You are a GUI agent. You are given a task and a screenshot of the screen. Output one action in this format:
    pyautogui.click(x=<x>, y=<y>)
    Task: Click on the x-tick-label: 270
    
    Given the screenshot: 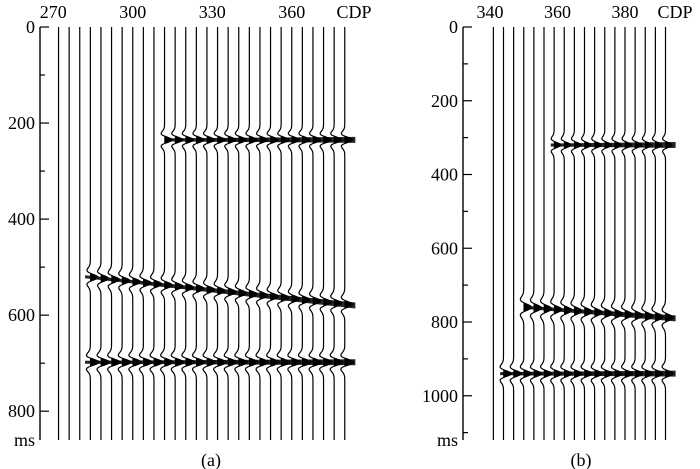 What is the action you would take?
    pyautogui.click(x=53, y=12)
    